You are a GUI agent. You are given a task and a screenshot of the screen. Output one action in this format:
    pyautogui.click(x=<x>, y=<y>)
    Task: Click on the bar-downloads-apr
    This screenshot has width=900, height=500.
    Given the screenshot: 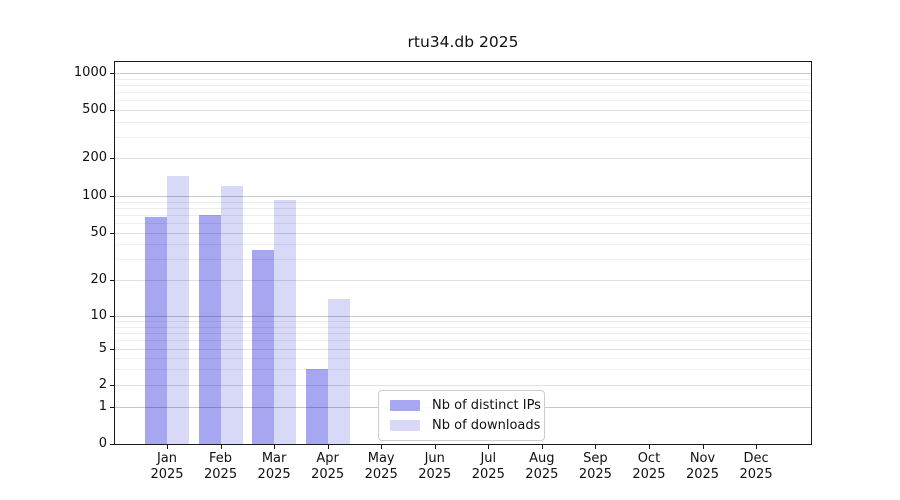 What is the action you would take?
    pyautogui.click(x=338, y=371)
    